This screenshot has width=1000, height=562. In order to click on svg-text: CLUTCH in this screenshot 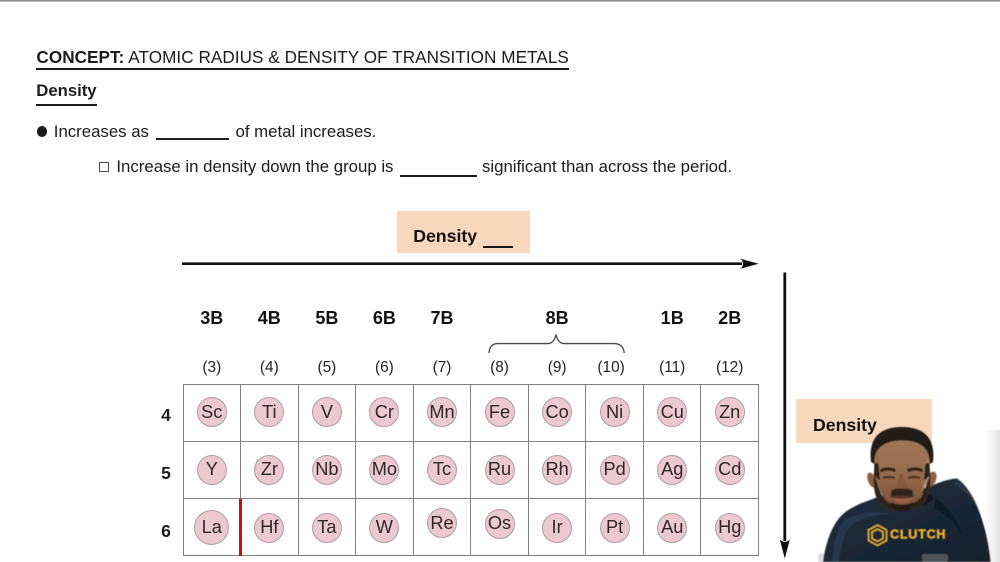, I will do `click(918, 535)`.